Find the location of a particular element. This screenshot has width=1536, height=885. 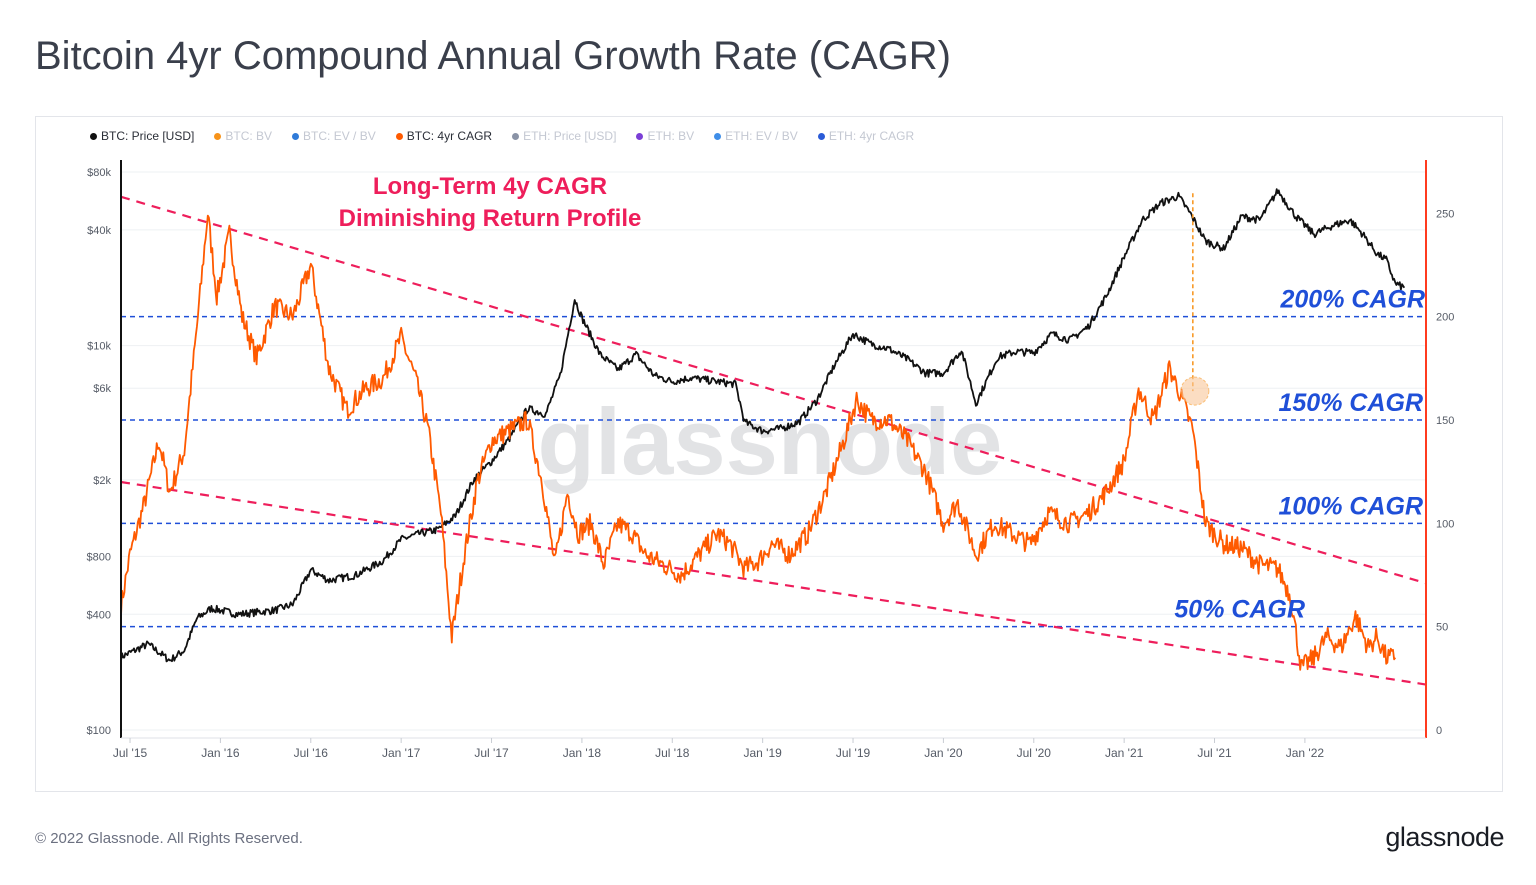

x-tick-label: Jan '17 is located at coordinates (401, 753).